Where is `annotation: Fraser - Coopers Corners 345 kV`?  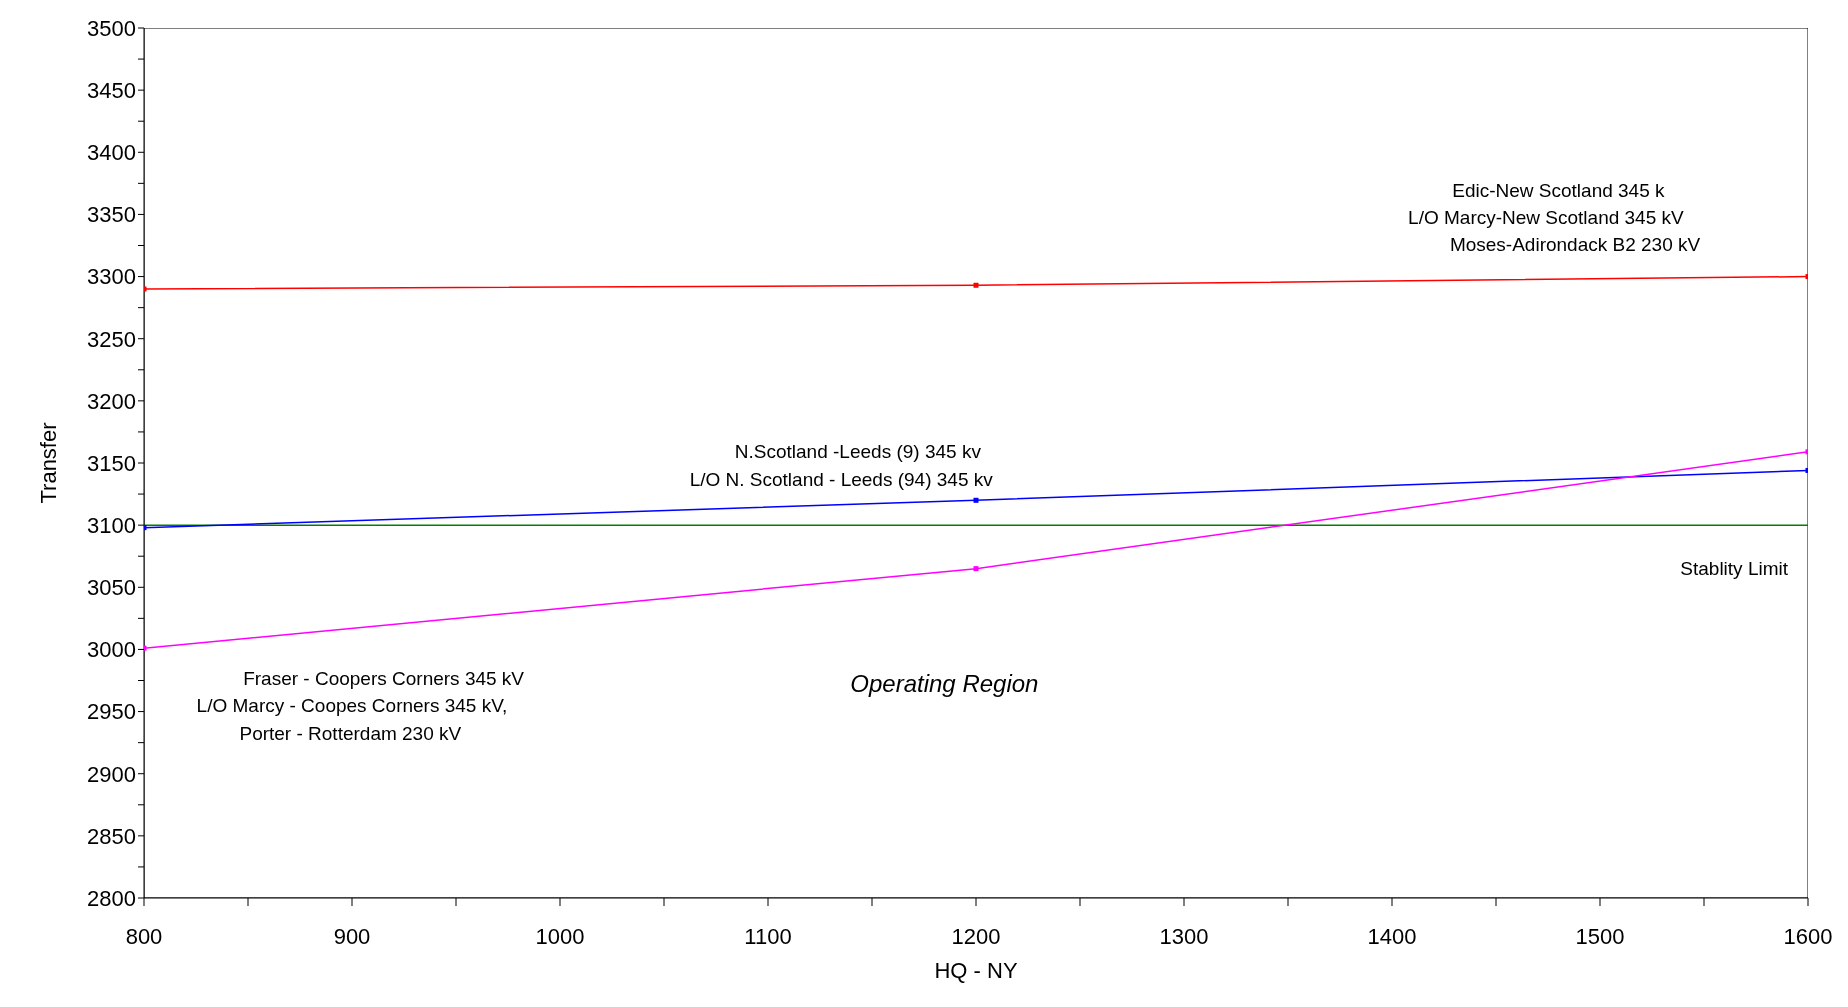
annotation: Fraser - Coopers Corners 345 kV is located at coordinates (384, 678).